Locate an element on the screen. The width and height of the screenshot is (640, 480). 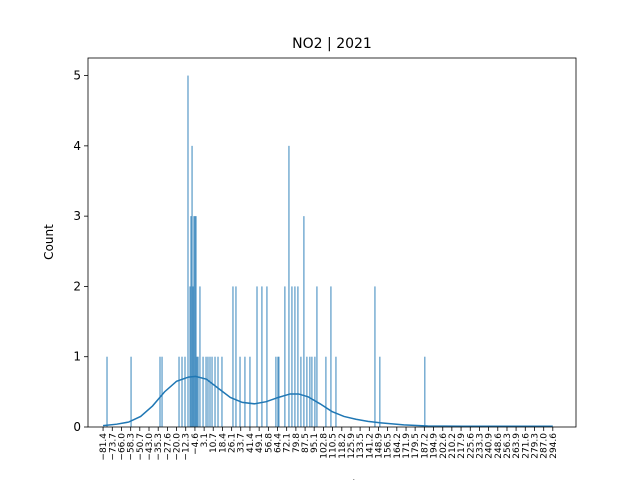
x-tick-label: 95.1 is located at coordinates (315, 443).